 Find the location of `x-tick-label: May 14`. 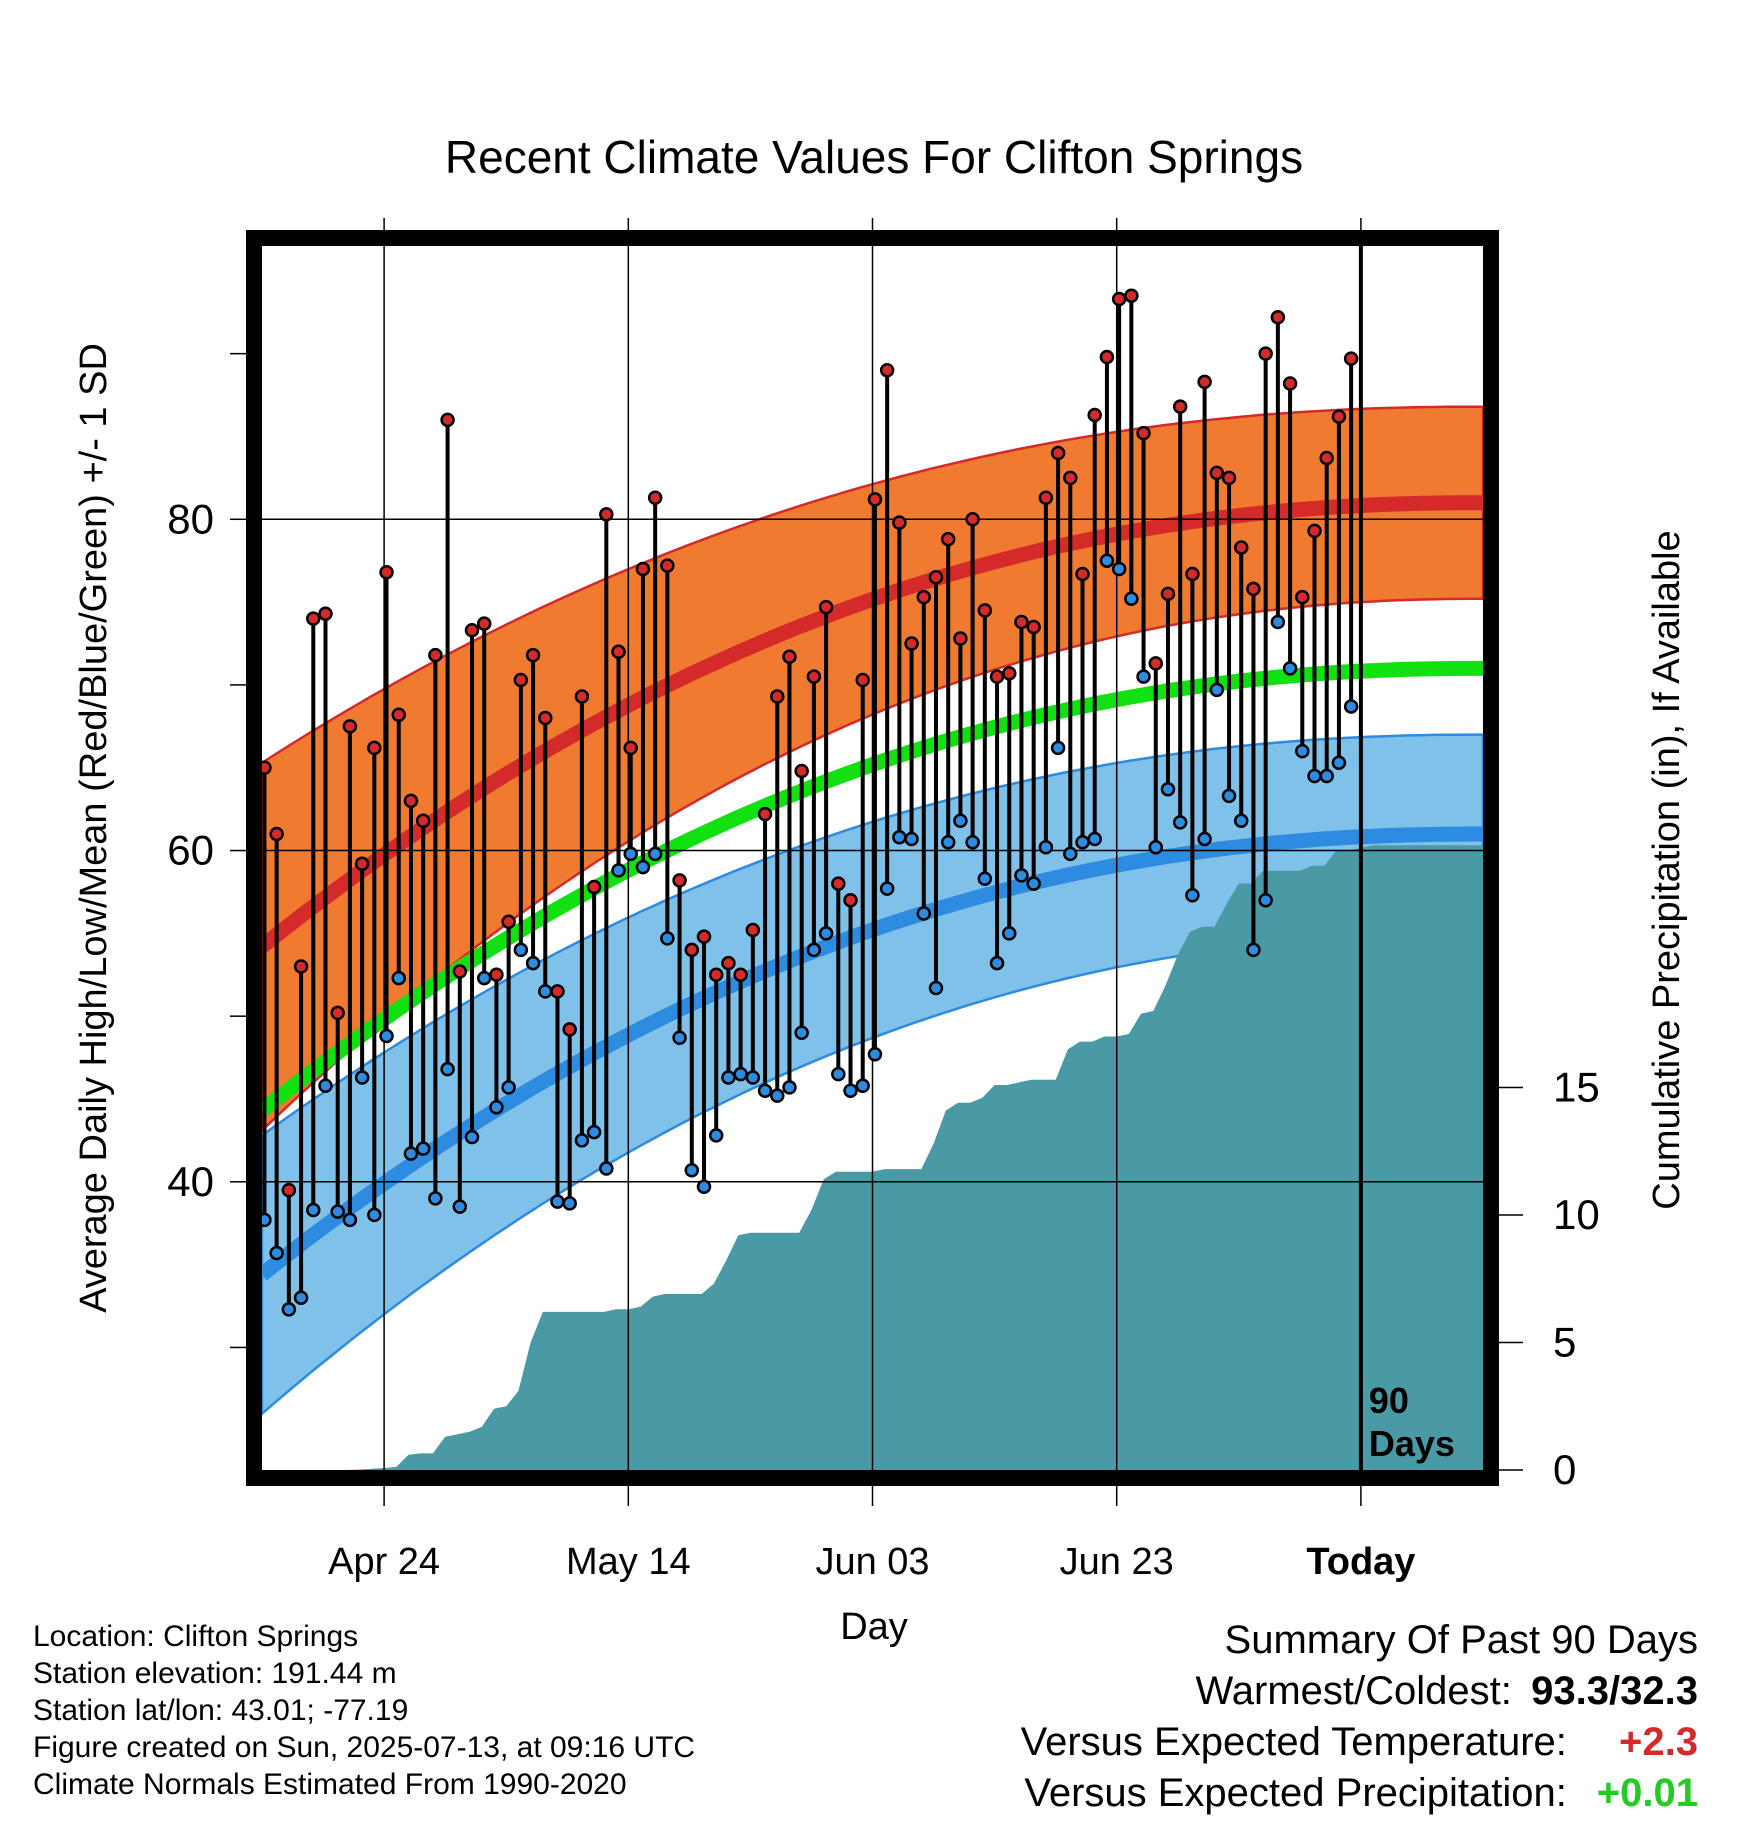

x-tick-label: May 14 is located at coordinates (628, 1562).